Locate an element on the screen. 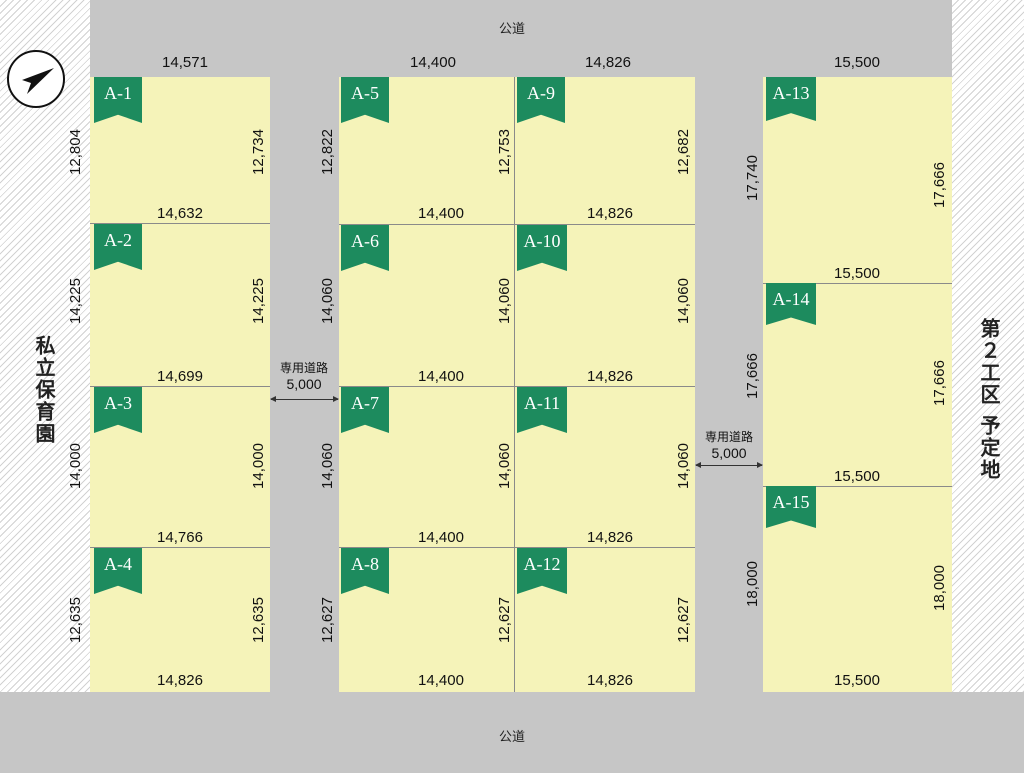 The image size is (1024, 773). lot-tag: A-6 is located at coordinates (365, 248).